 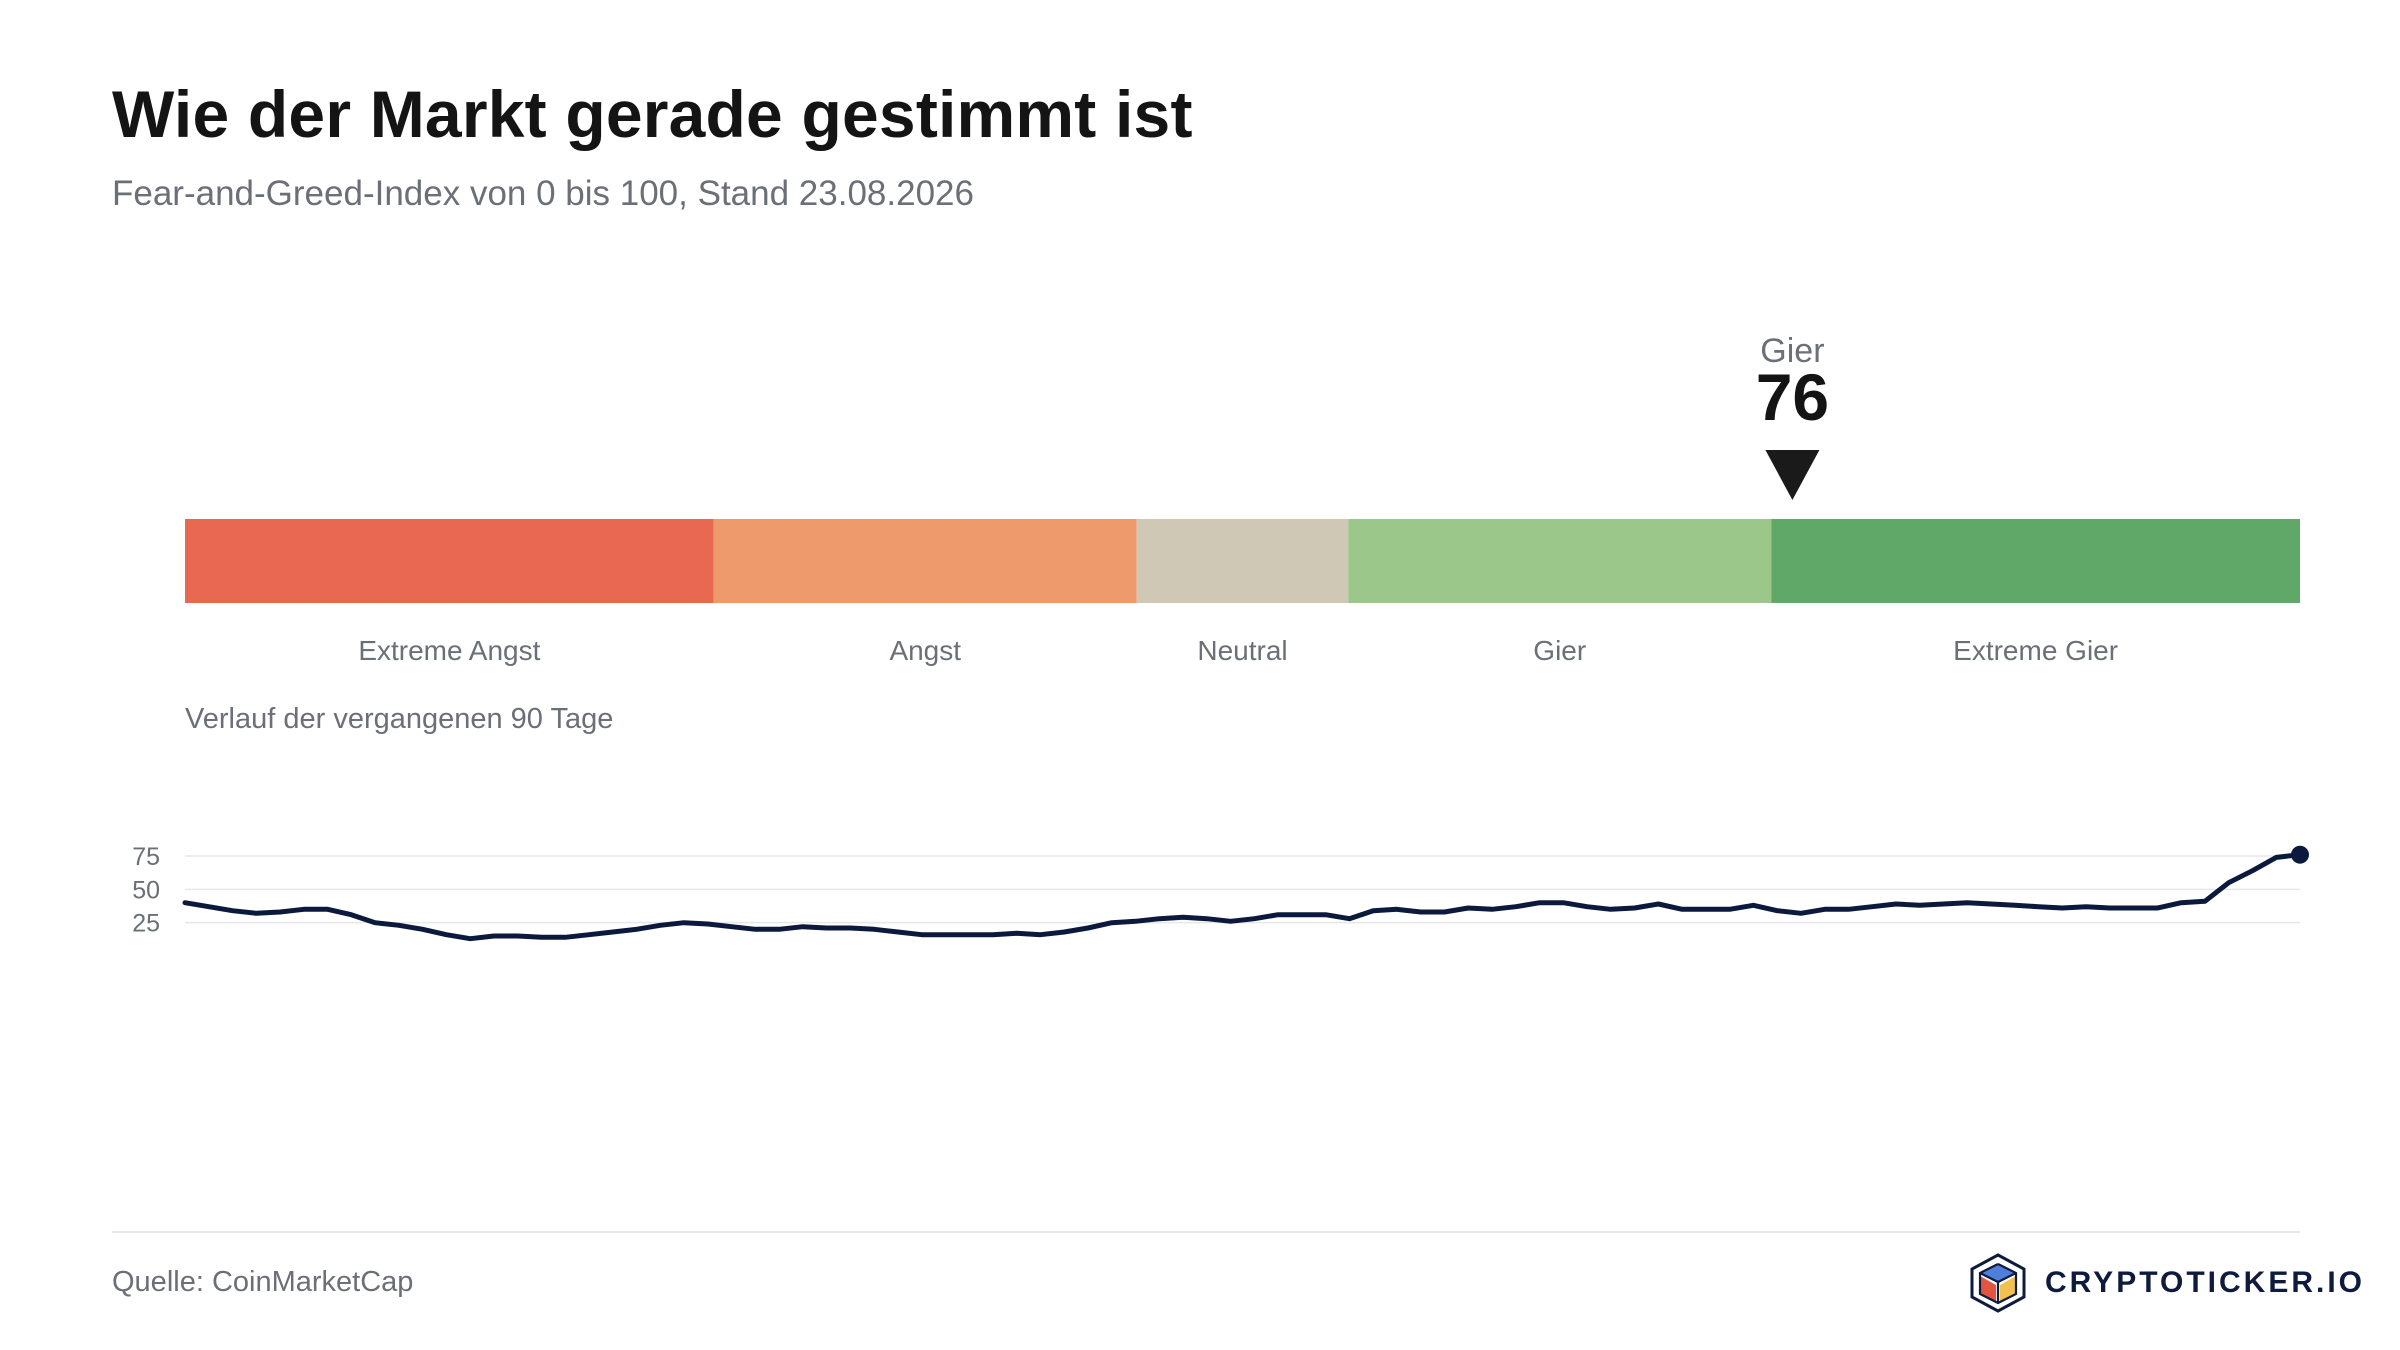 What do you see at coordinates (399, 719) in the screenshot?
I see `history-title: Verlauf der vergangenen 90 Tage` at bounding box center [399, 719].